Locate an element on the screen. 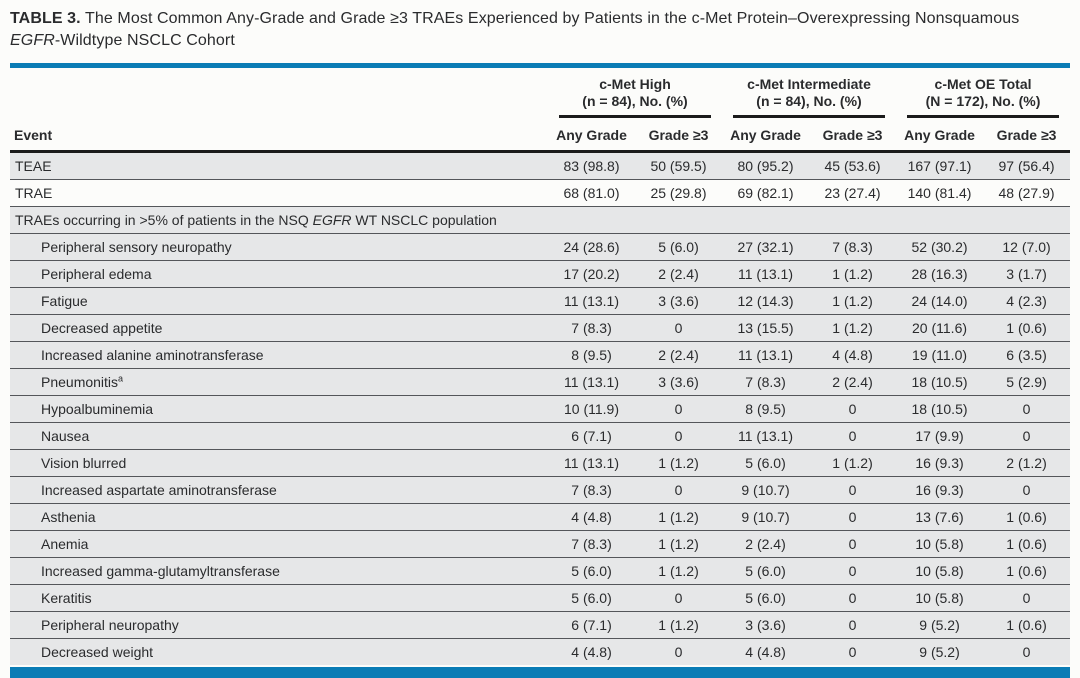 This screenshot has width=1080, height=678. group-title: c-Met OE Total is located at coordinates (983, 84).